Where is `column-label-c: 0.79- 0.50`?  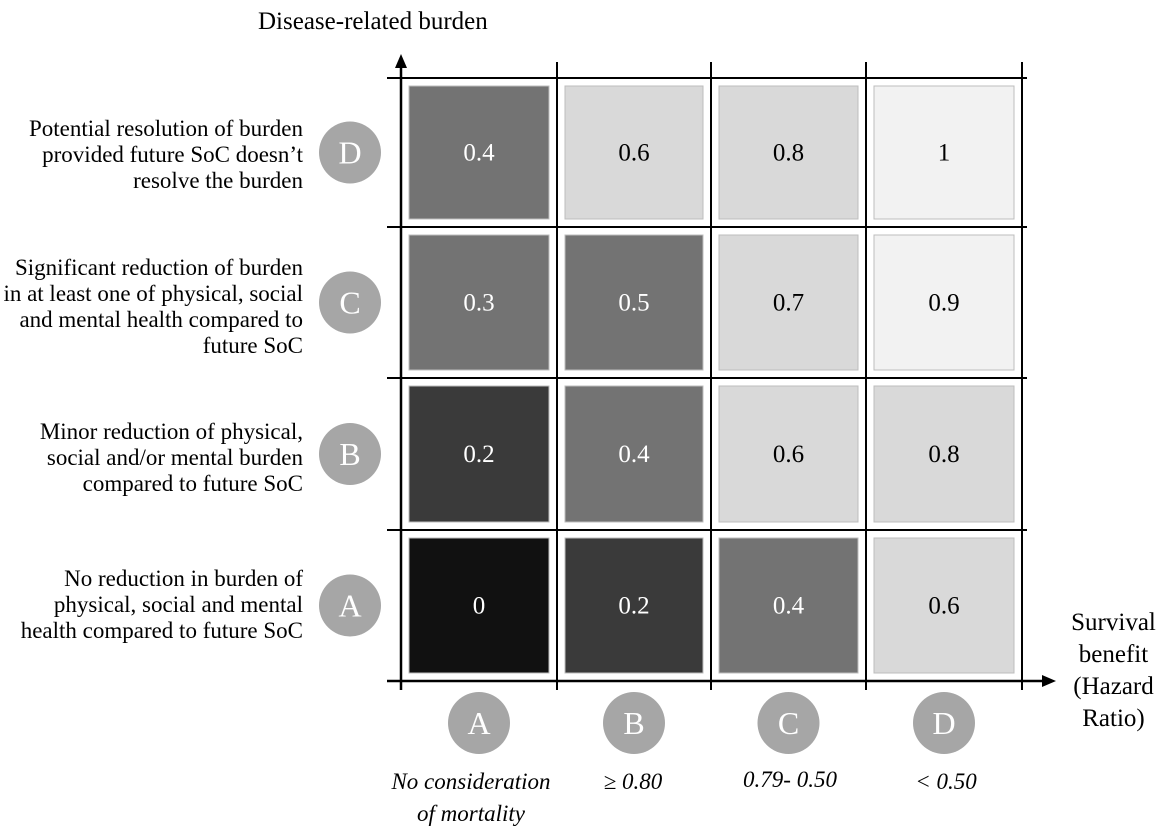 column-label-c: 0.79- 0.50 is located at coordinates (790, 780).